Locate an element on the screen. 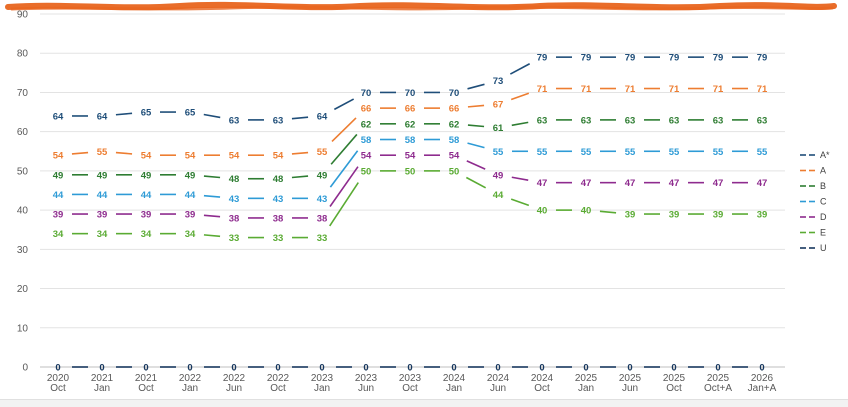 The image size is (848, 407). legend-label: B is located at coordinates (823, 186).